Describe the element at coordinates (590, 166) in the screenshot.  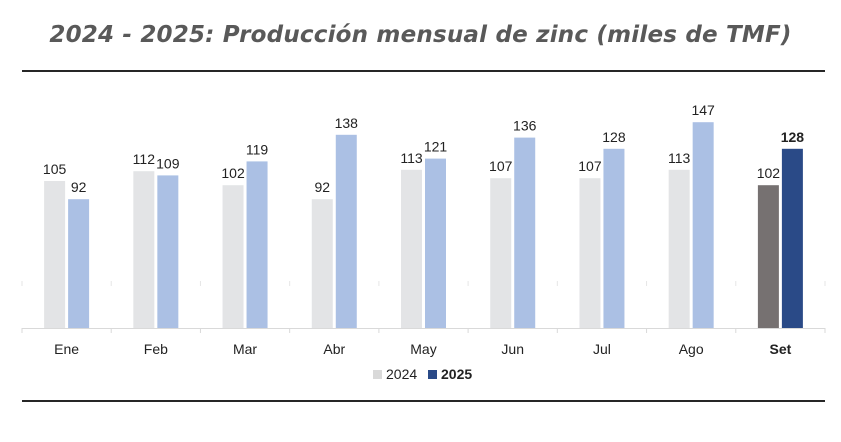
I see `data-label-2024-Jul: 107` at that location.